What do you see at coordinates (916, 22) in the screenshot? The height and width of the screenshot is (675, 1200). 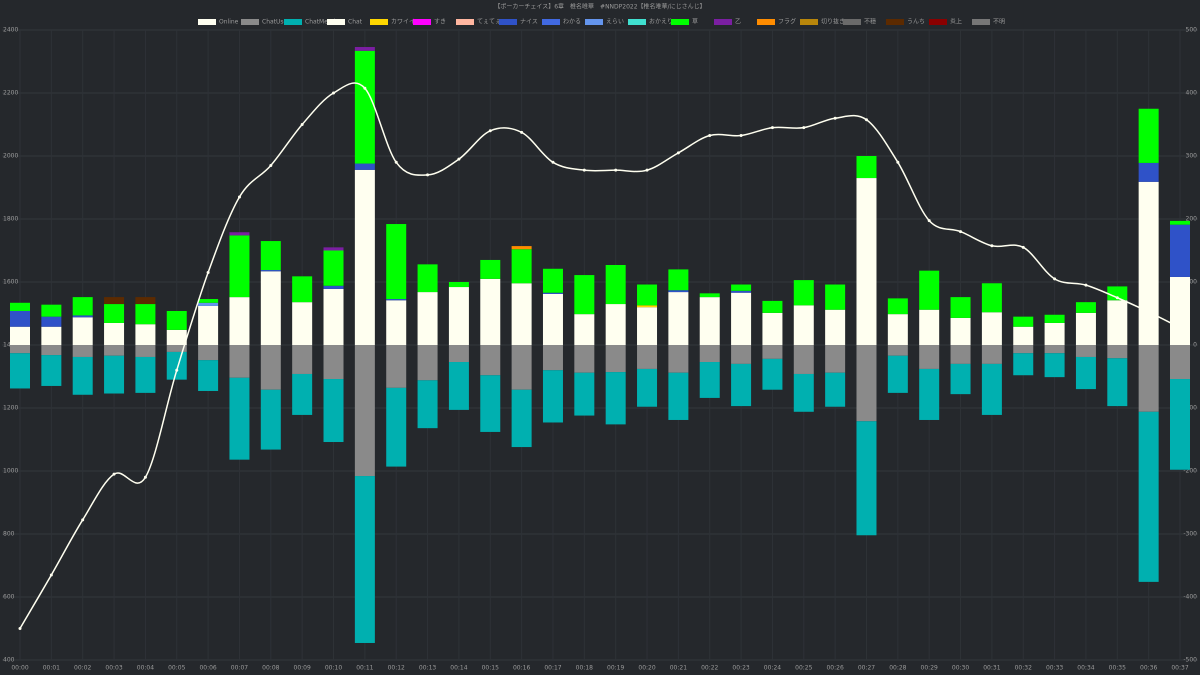 I see `legend-label: うんち` at bounding box center [916, 22].